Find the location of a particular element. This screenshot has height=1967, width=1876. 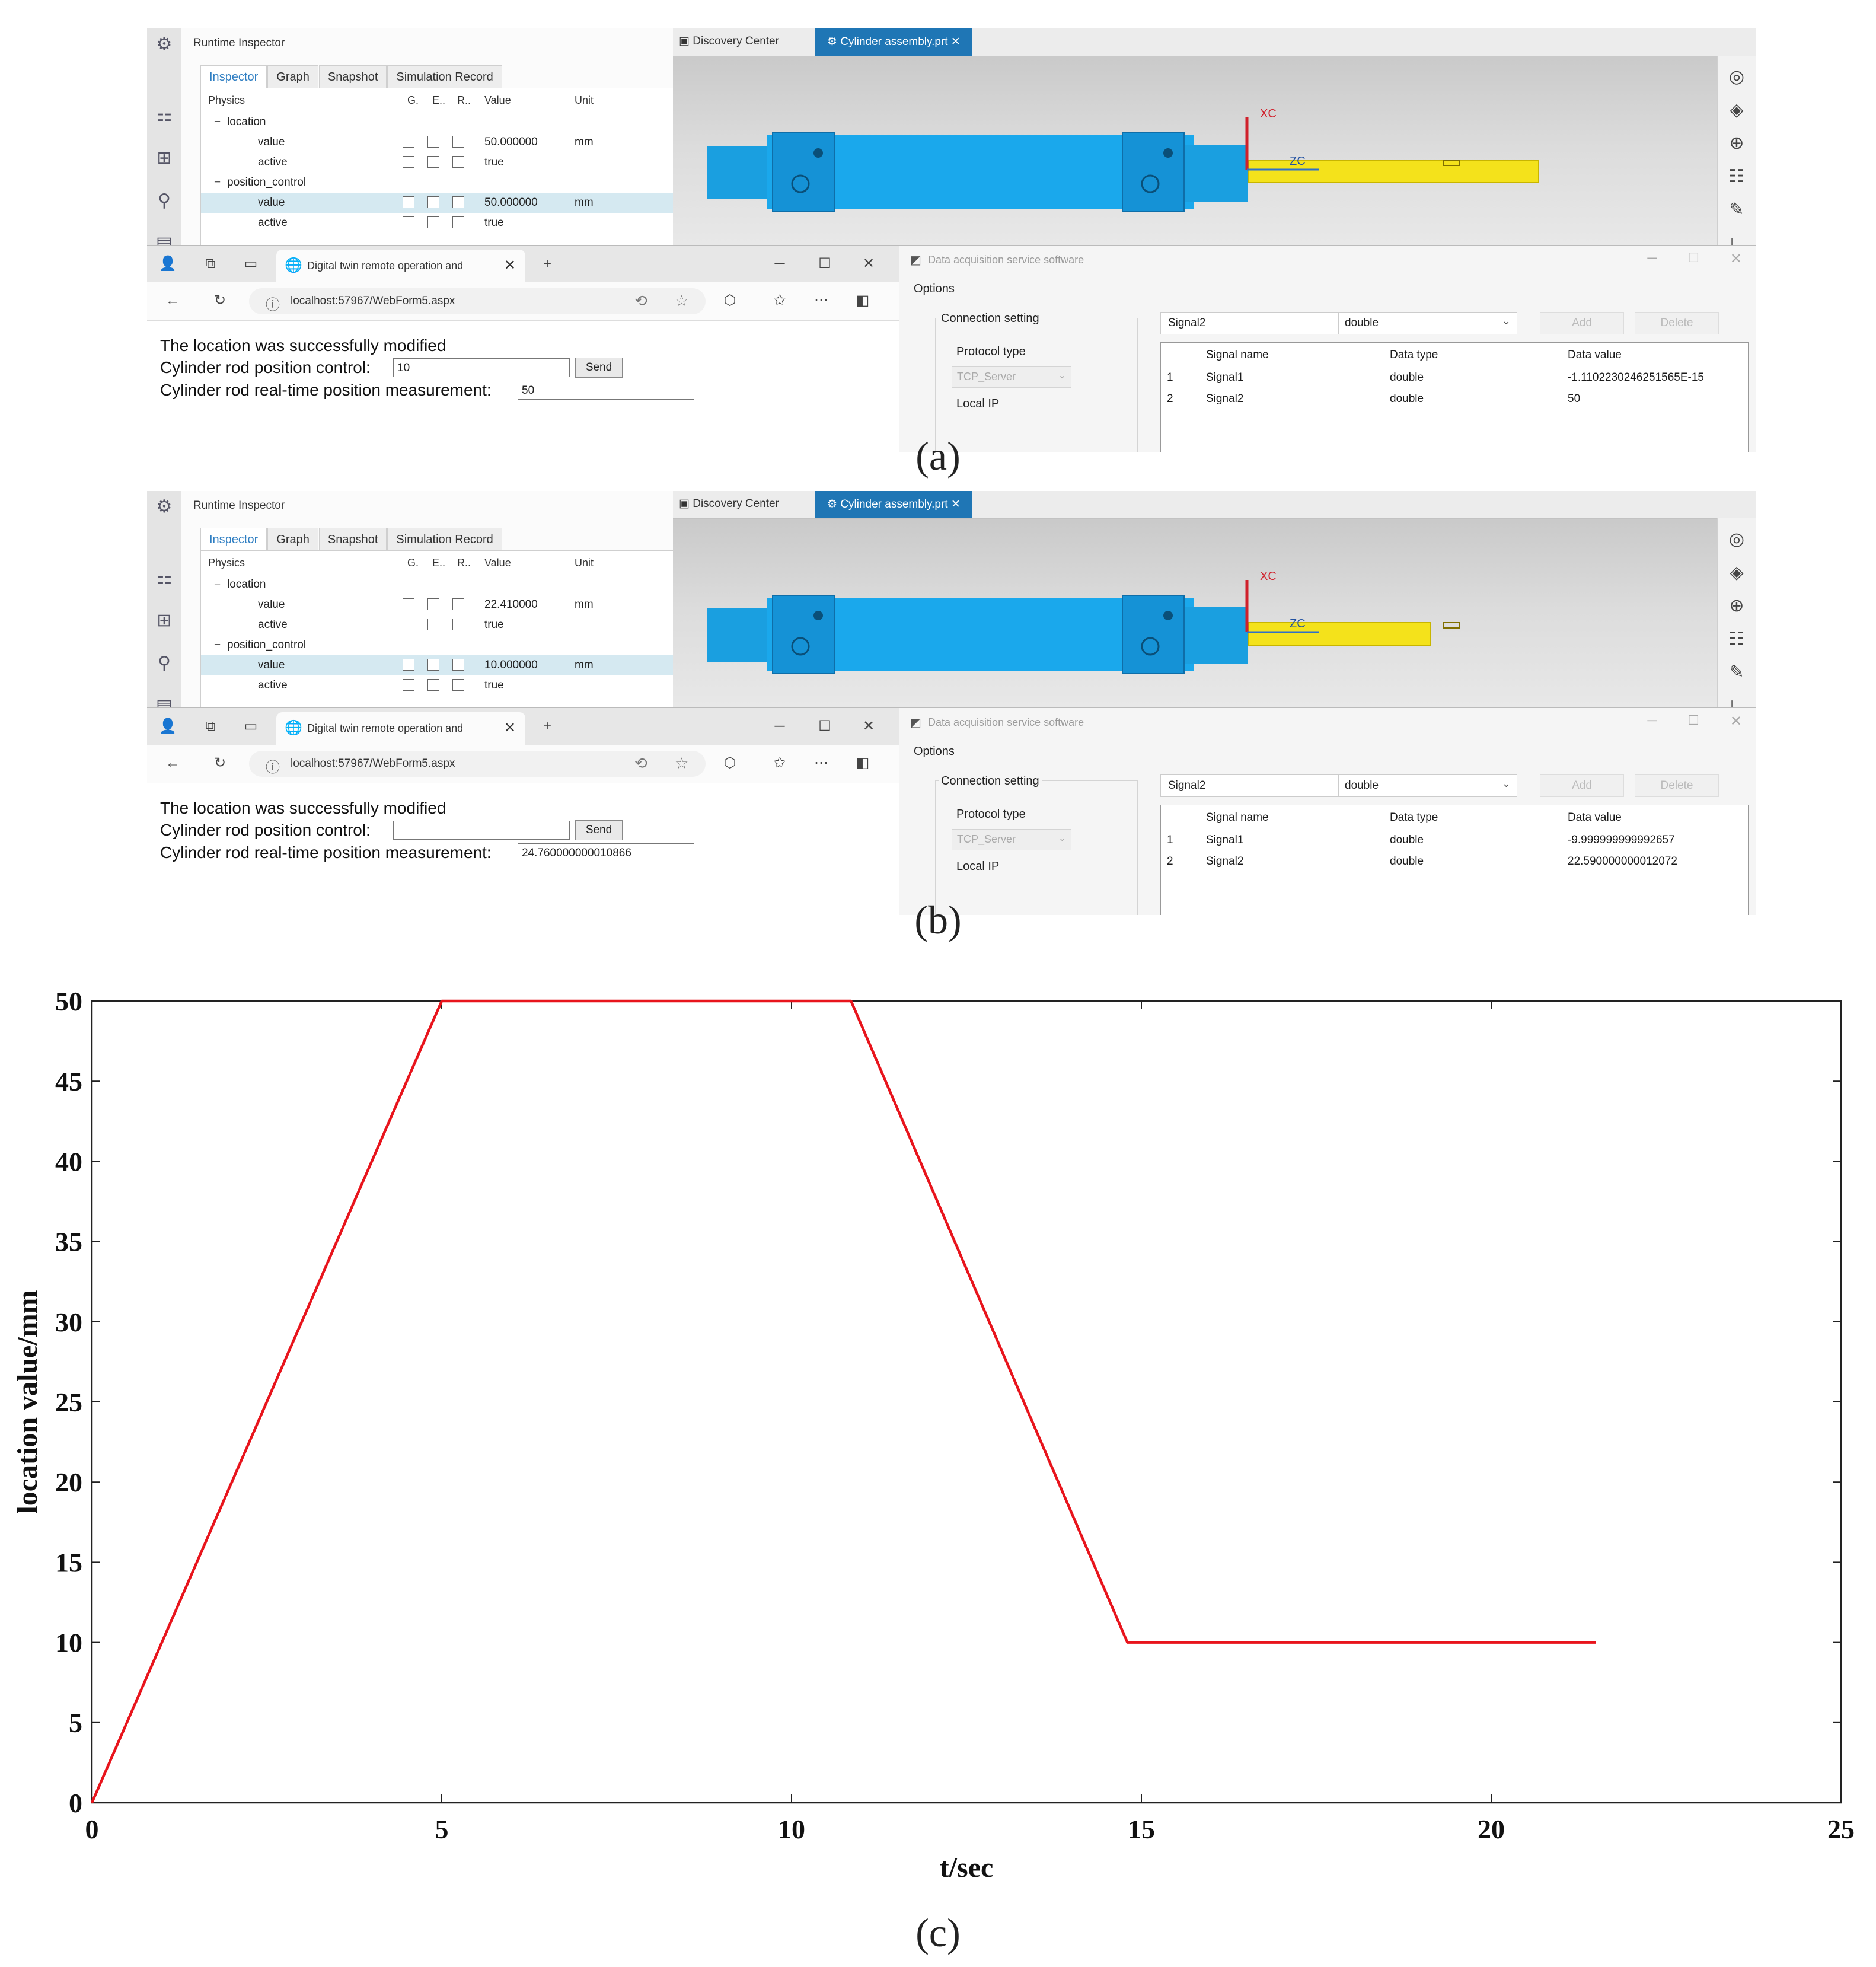

data-type-select: double ⌄ is located at coordinates (1427, 323).